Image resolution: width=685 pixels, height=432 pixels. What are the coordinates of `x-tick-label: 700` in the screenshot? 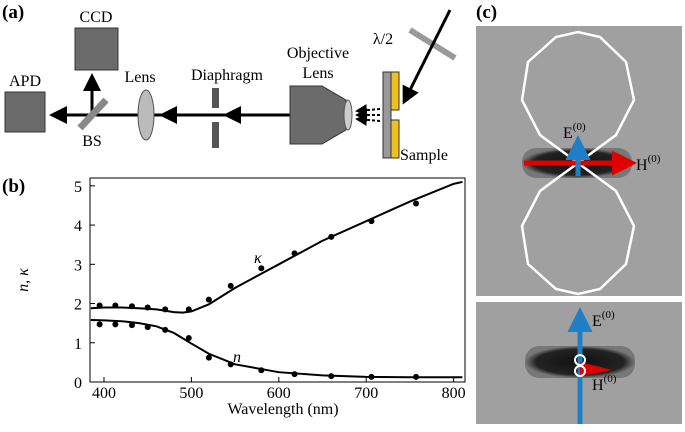 It's located at (366, 393).